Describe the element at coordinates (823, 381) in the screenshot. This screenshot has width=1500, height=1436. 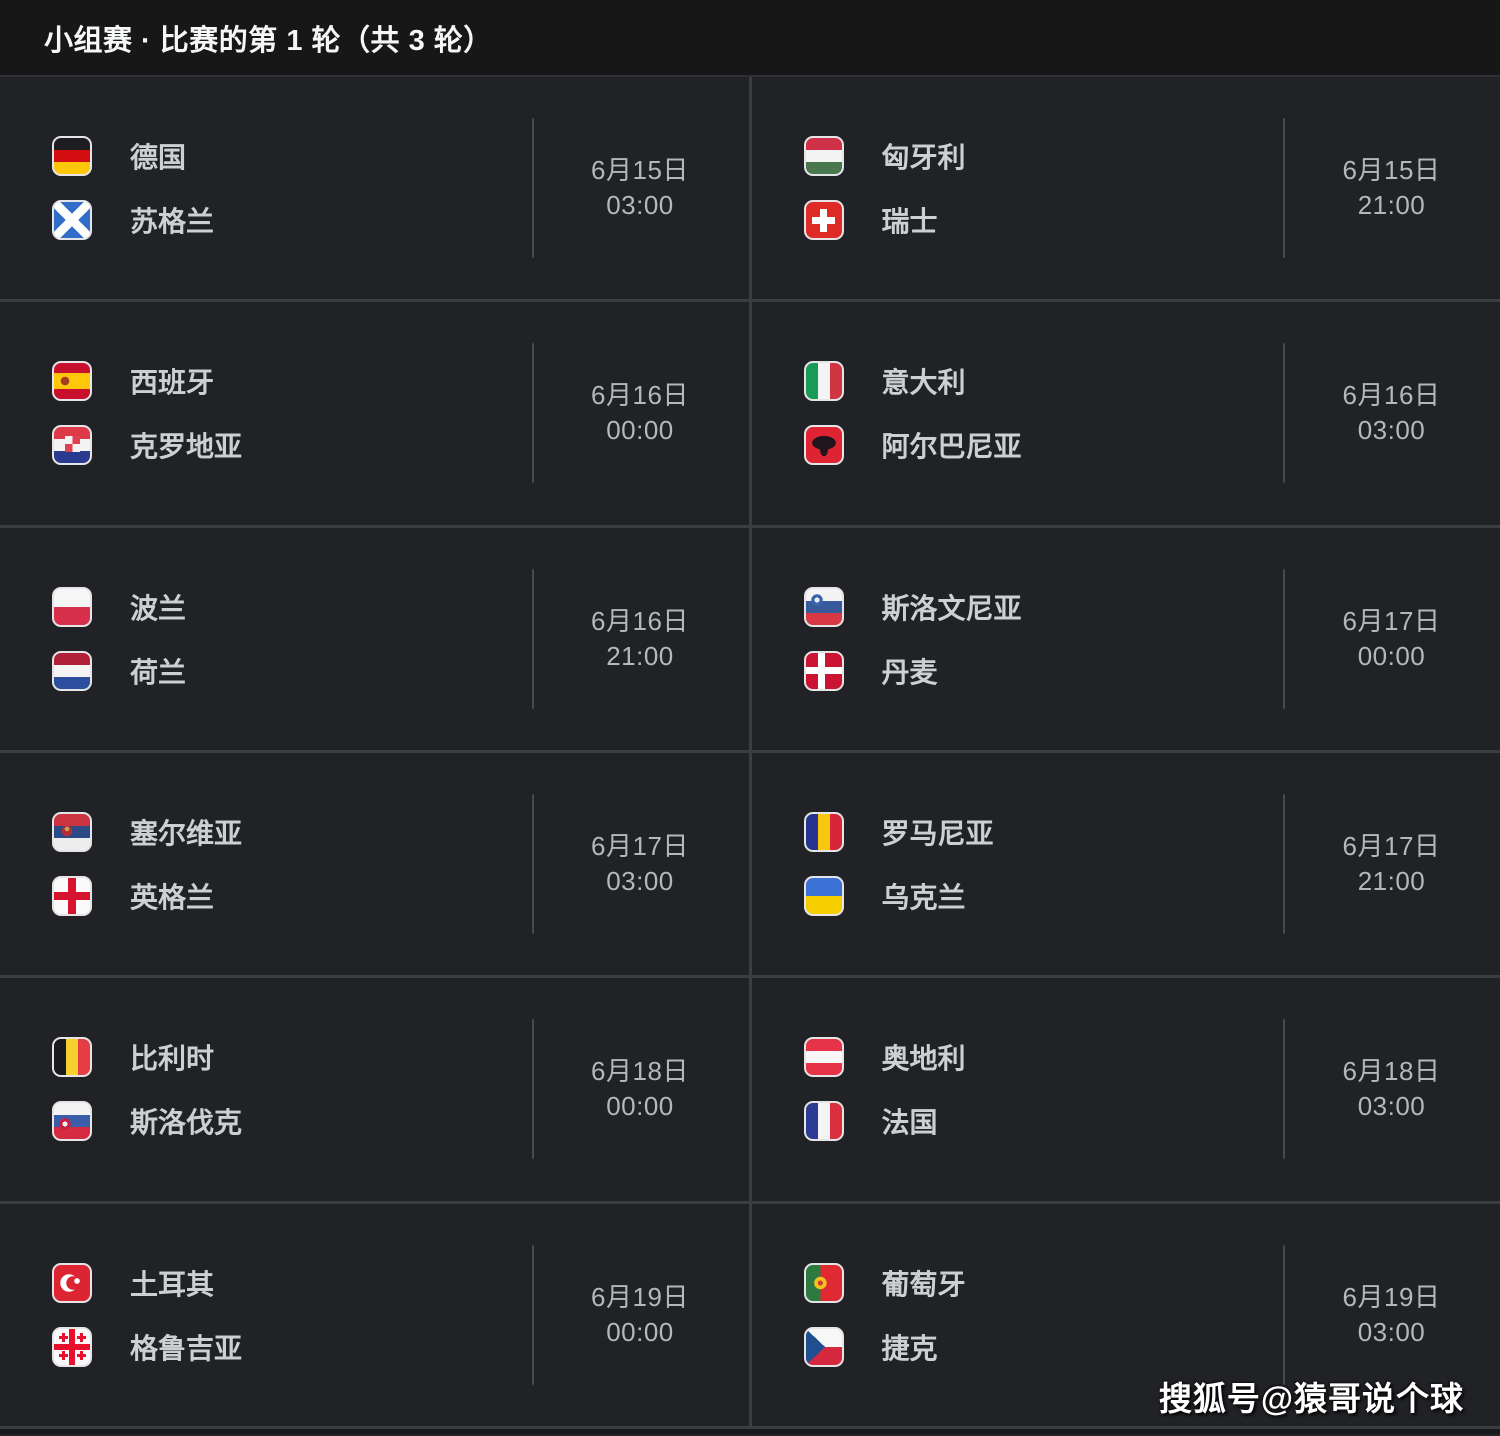
I see `italy-flag-icon` at that location.